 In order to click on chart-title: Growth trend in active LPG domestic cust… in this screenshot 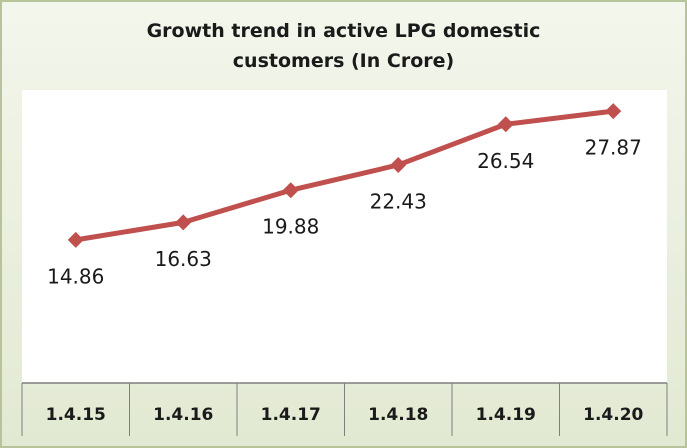, I will do `click(343, 46)`.